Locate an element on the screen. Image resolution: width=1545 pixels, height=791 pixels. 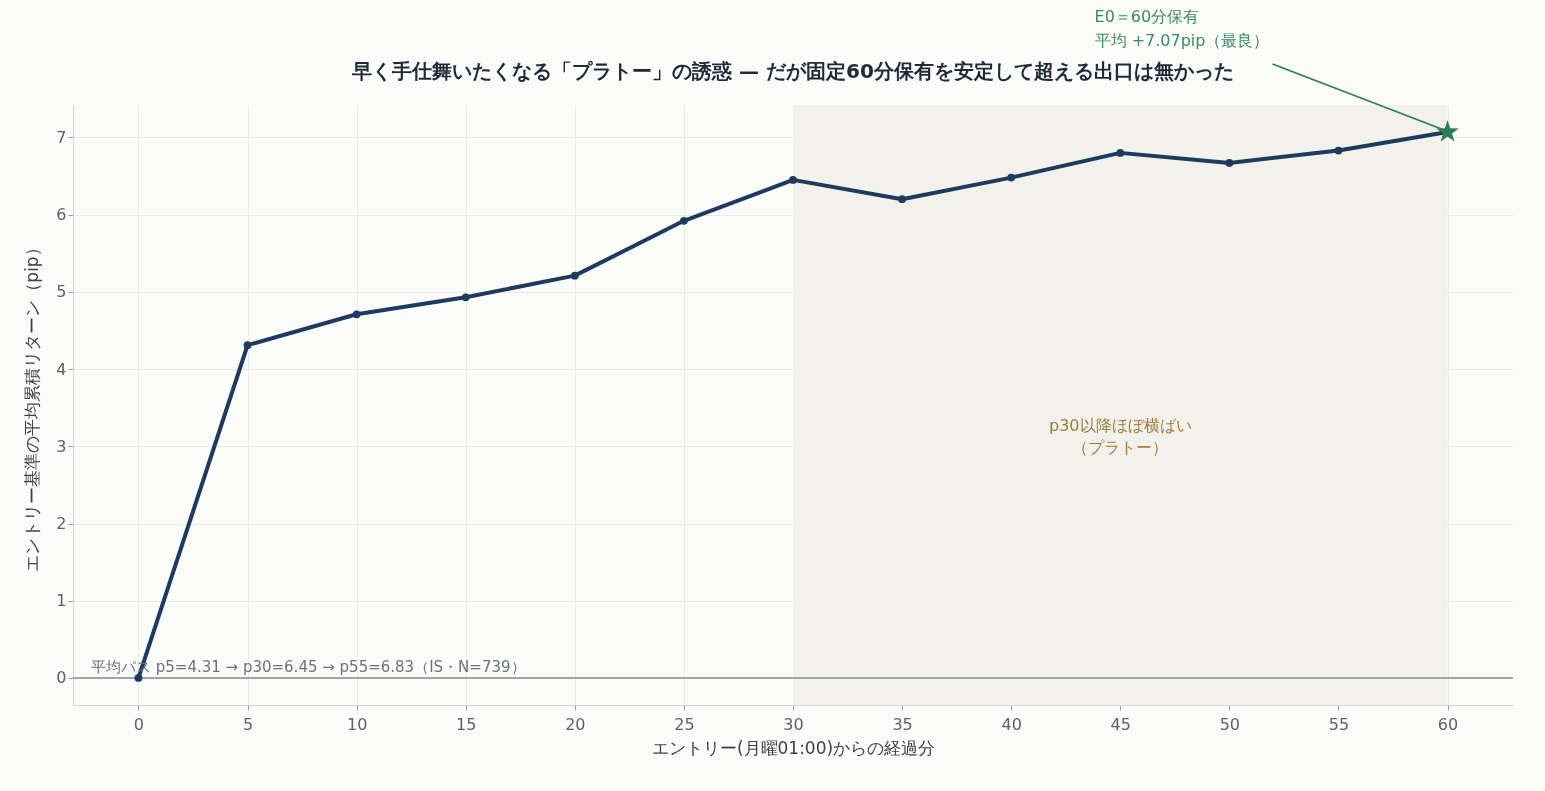
annotation: 平均 +7.07pip（最良） is located at coordinates (1182, 41).